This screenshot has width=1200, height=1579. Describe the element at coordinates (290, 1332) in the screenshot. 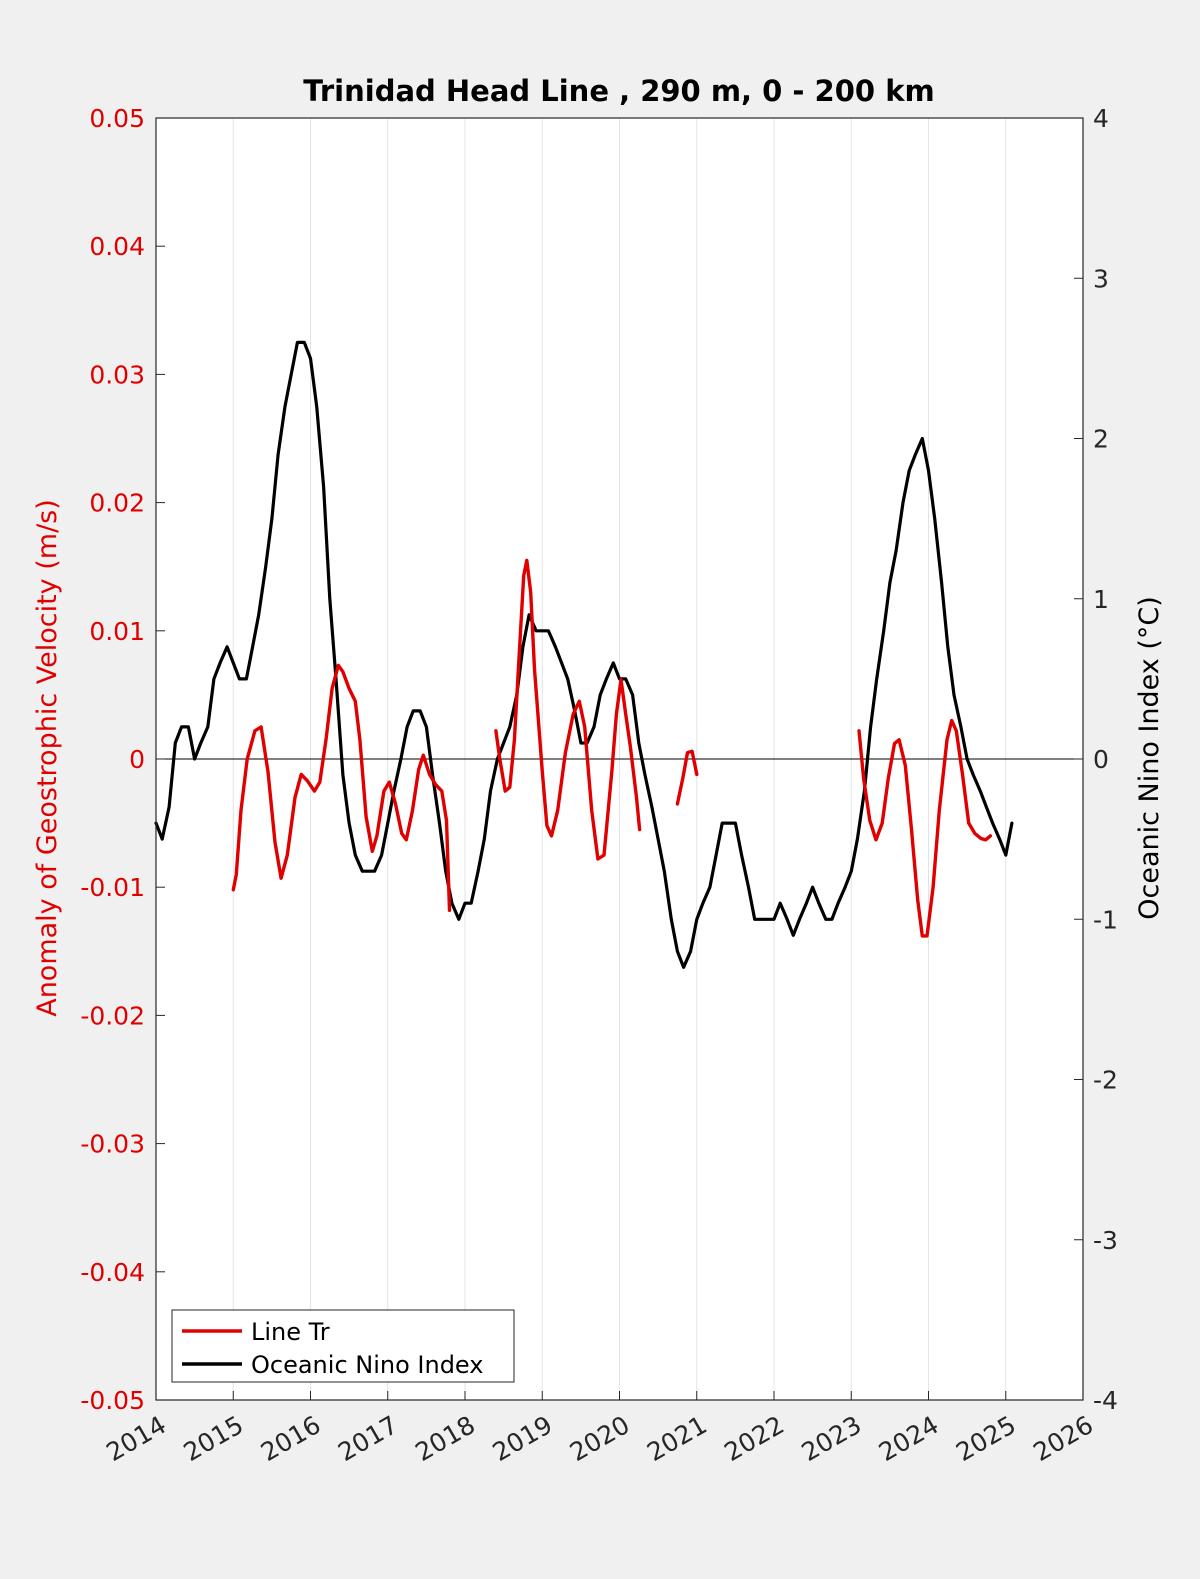

I see `legend-label-line-tr: Line Tr` at that location.